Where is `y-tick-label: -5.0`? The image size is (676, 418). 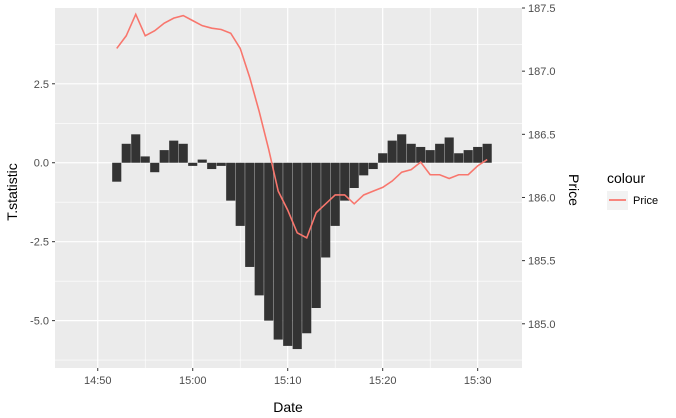
y-tick-label: -5.0 is located at coordinates (39, 322).